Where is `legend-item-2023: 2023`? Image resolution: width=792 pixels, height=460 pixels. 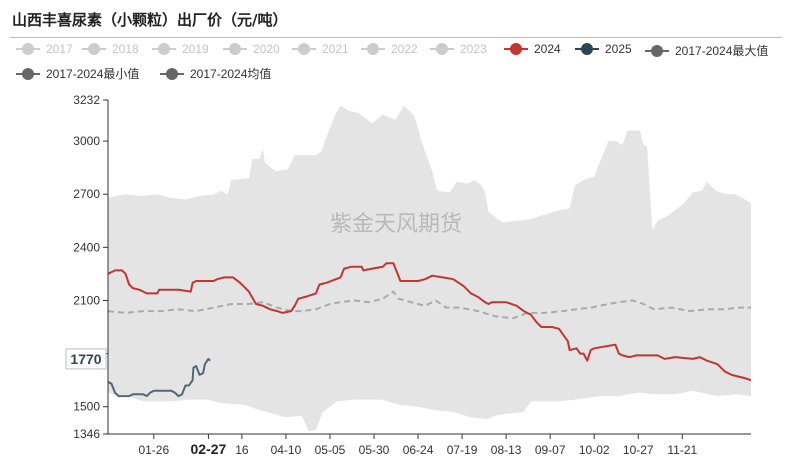
legend-item-2023: 2023 is located at coordinates (458, 49).